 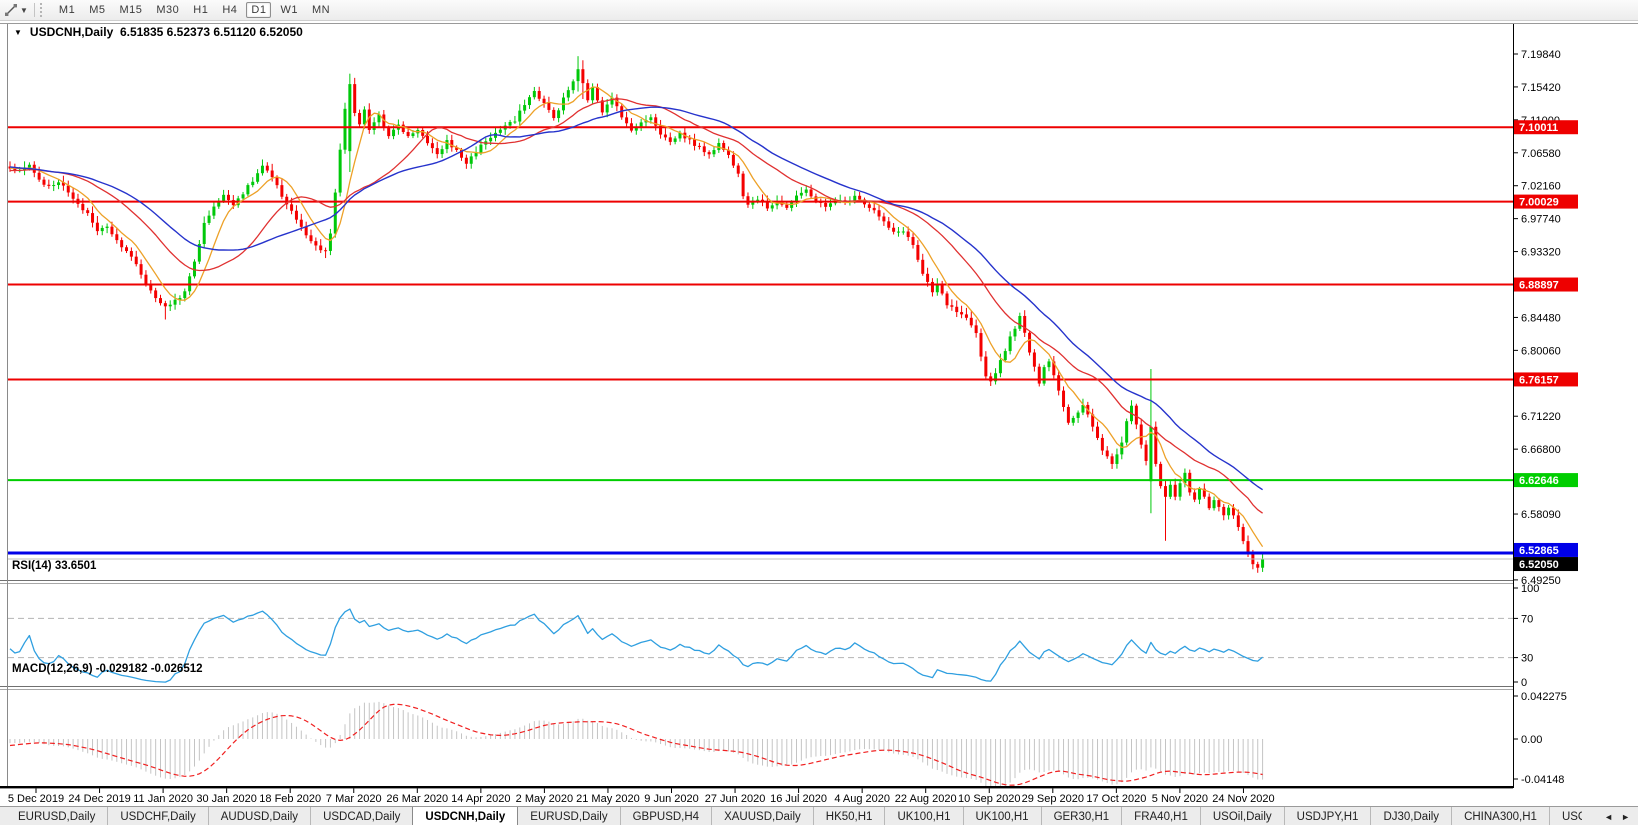 What do you see at coordinates (1410, 816) in the screenshot?
I see `chart-tab-dj30-daily: DJ30,Daily` at bounding box center [1410, 816].